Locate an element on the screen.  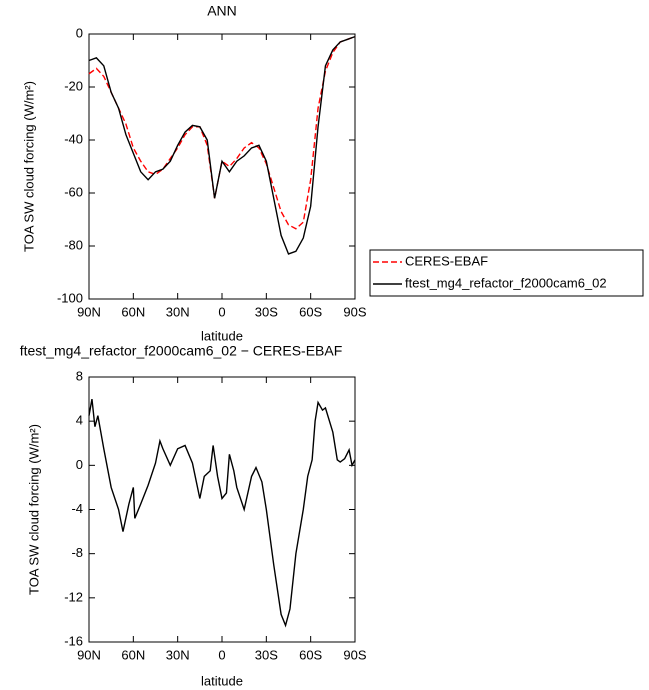
legend-label: CERES-EBAF is located at coordinates (446, 260).